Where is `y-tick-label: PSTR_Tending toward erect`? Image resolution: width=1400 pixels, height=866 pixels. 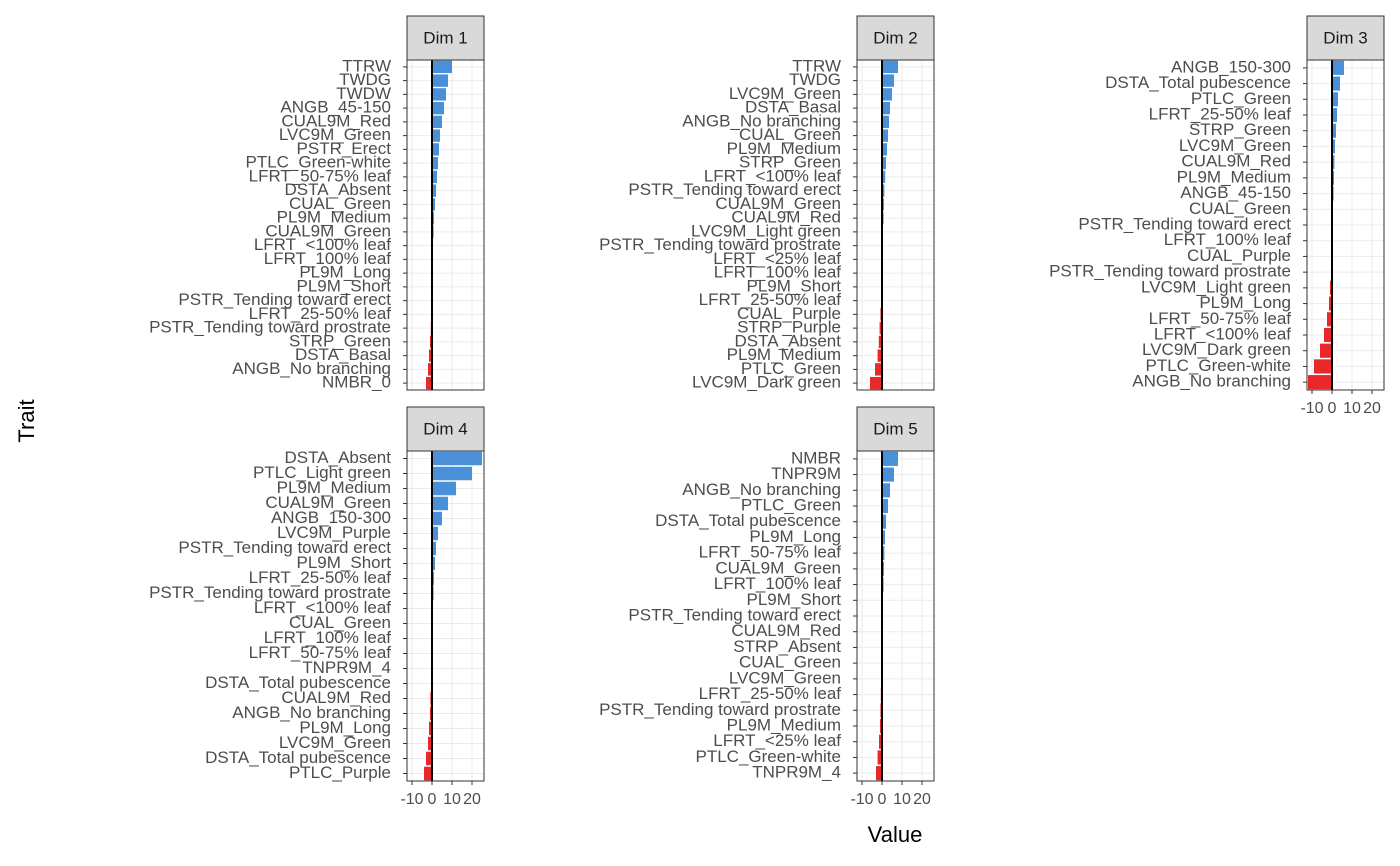
y-tick-label: PSTR_Tending toward erect is located at coordinates (734, 614).